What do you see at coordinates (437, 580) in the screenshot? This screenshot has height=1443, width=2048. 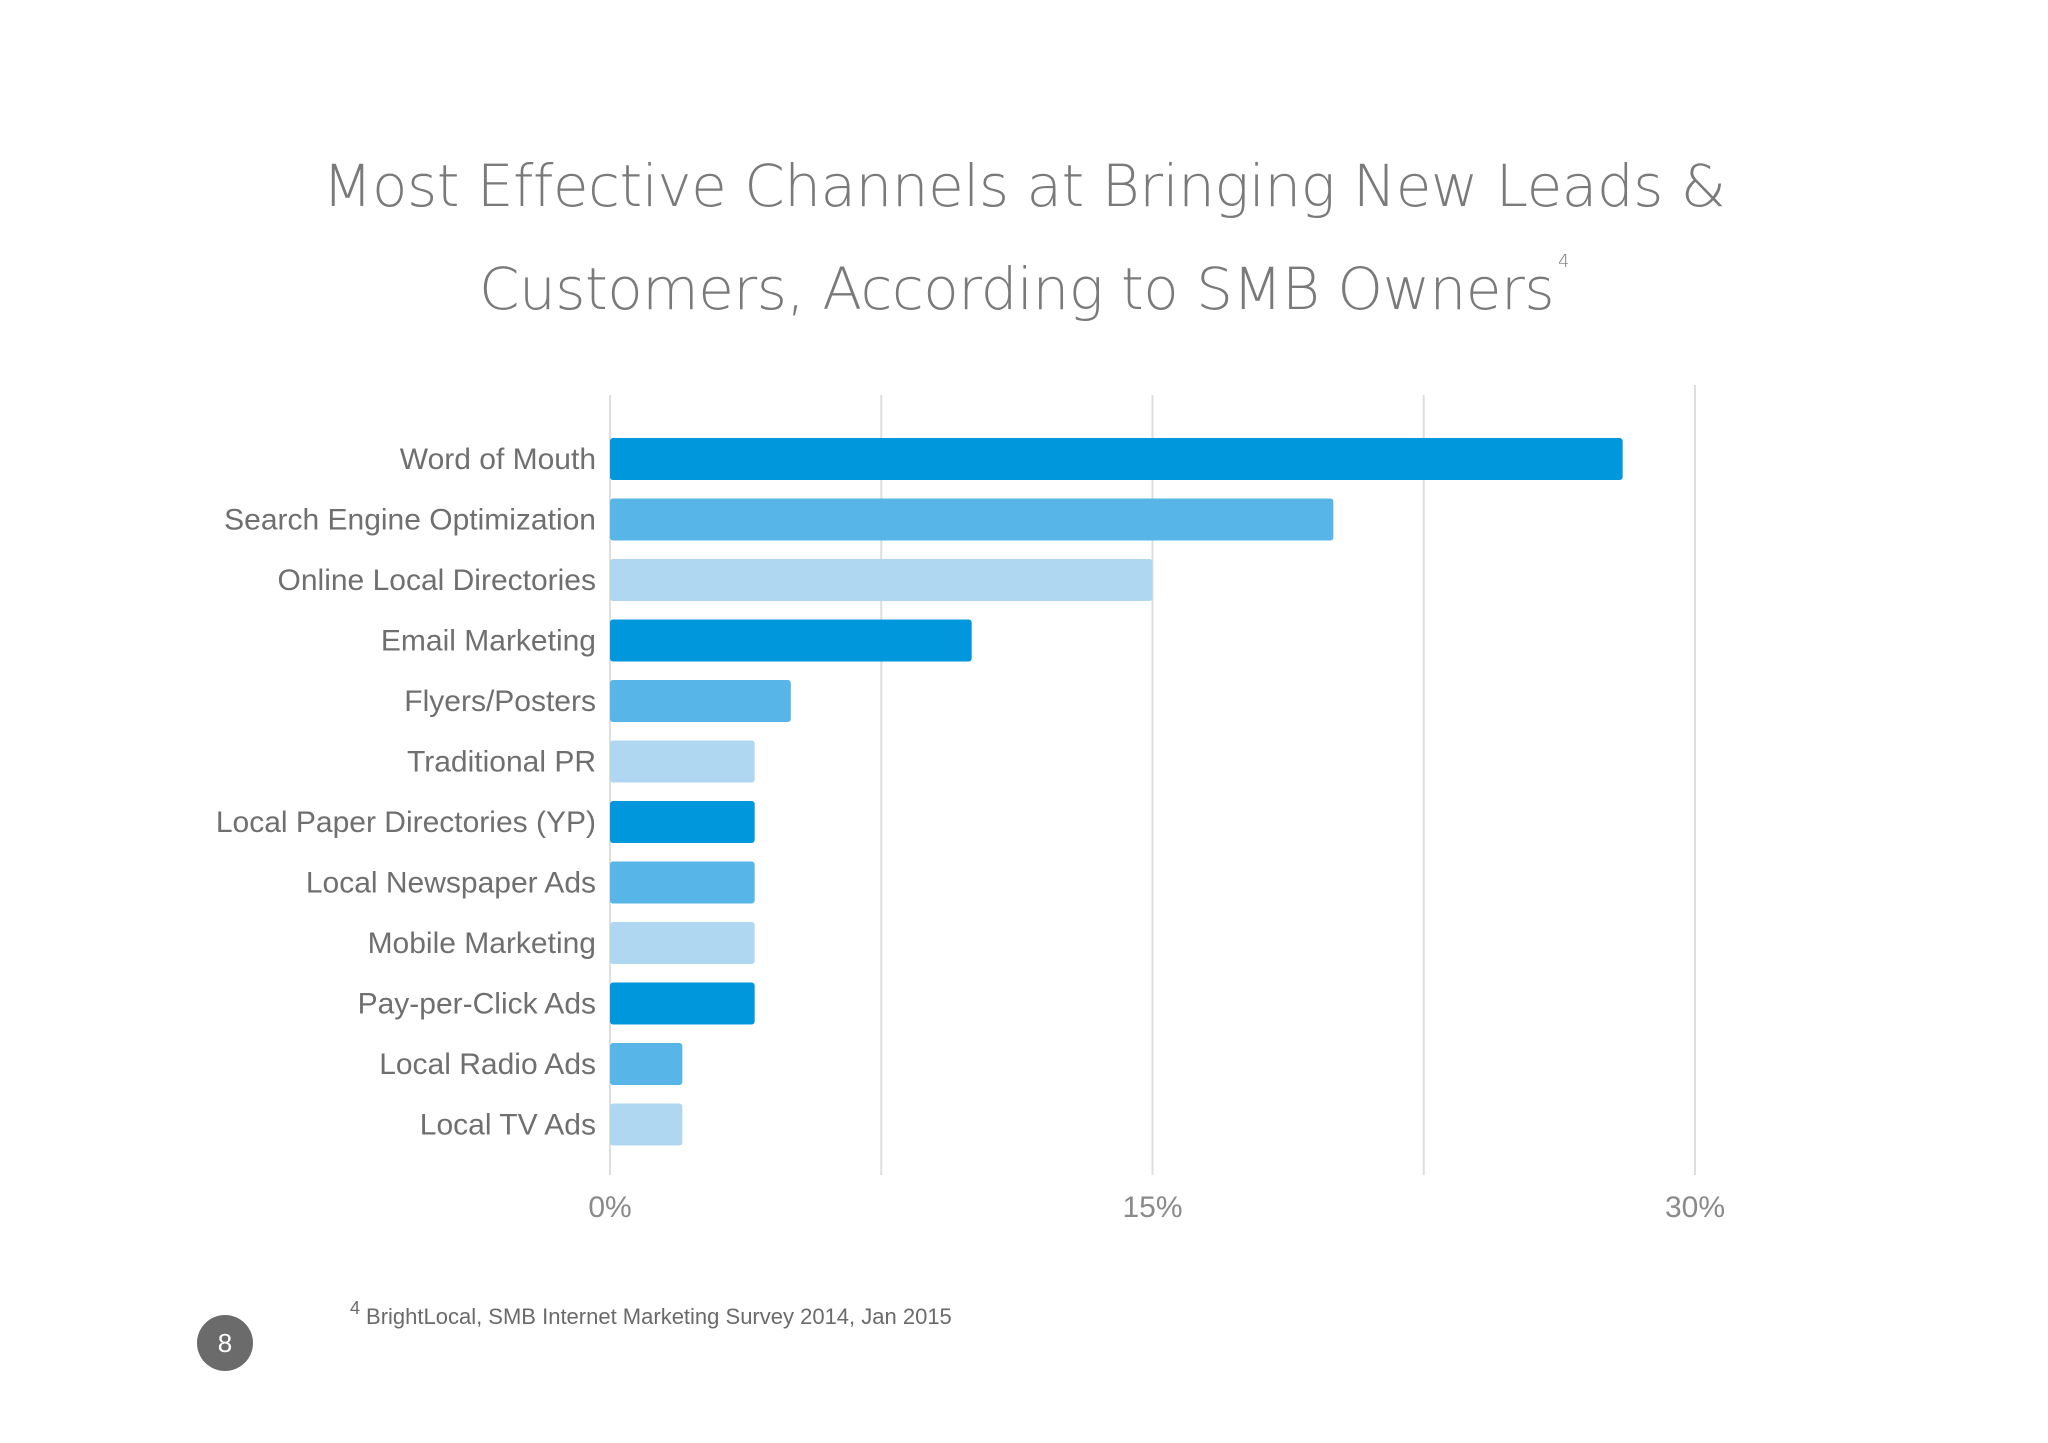 I see `category-label: Online Local Directories` at bounding box center [437, 580].